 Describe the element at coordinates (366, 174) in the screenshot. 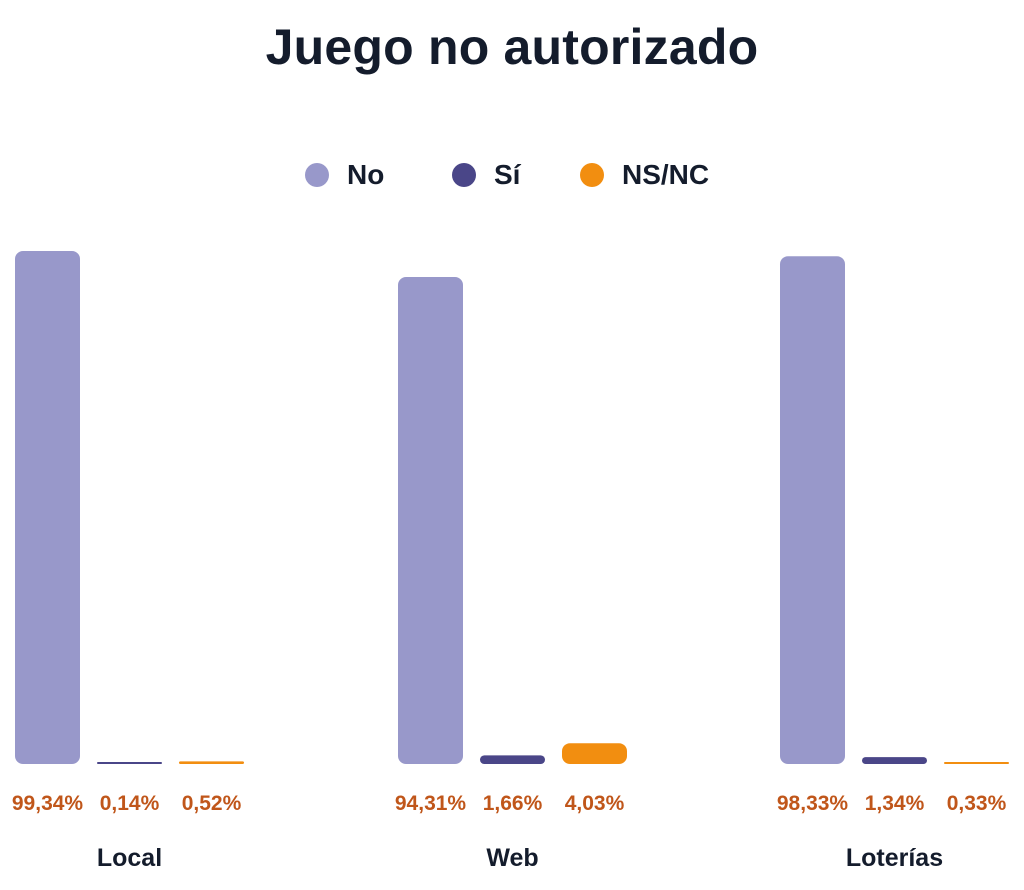

I see `legend-label-no: No` at that location.